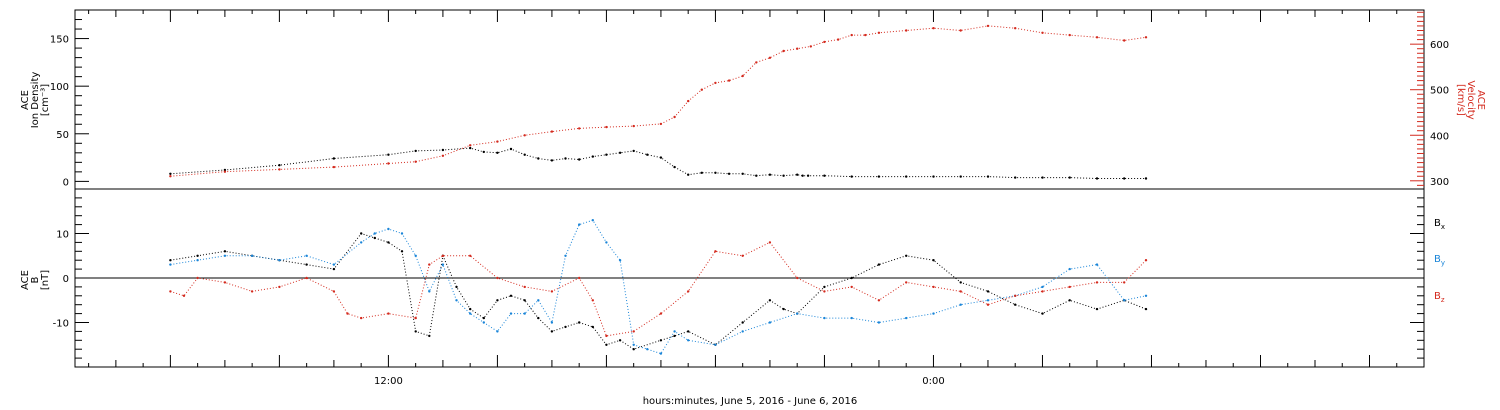  Describe the element at coordinates (1439, 261) in the screenshot. I see `field-legend: Bx By Bz` at that location.